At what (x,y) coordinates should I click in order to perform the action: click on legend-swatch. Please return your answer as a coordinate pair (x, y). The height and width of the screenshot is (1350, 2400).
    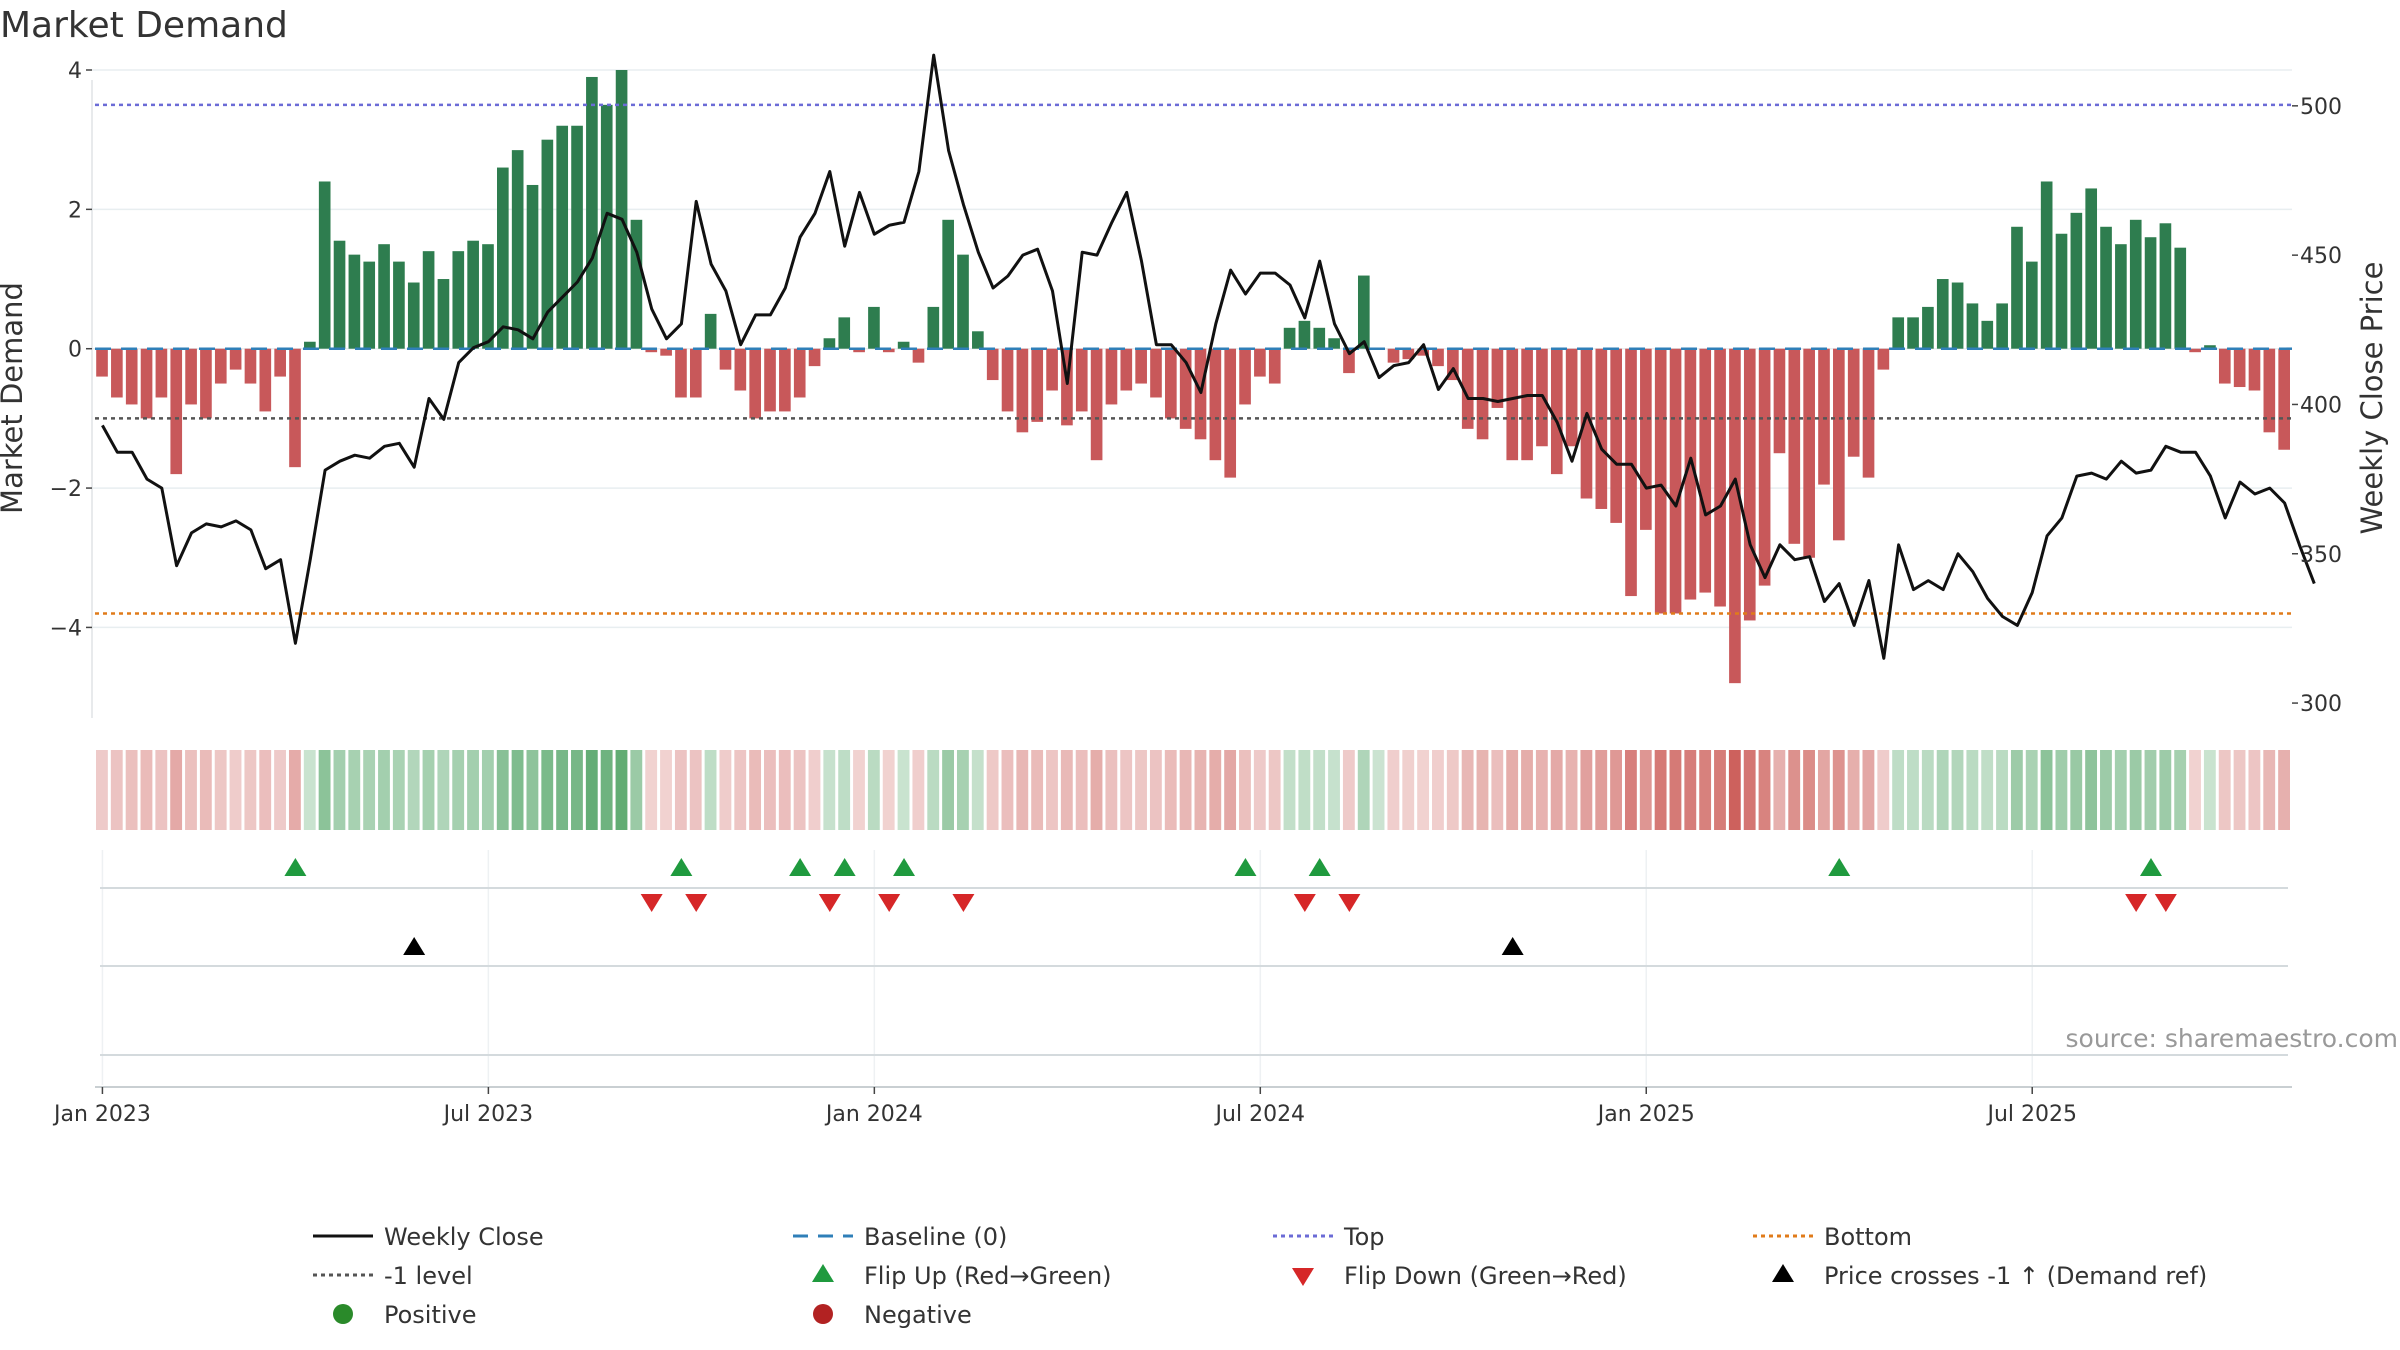
    Looking at the image, I should click on (1783, 1273).